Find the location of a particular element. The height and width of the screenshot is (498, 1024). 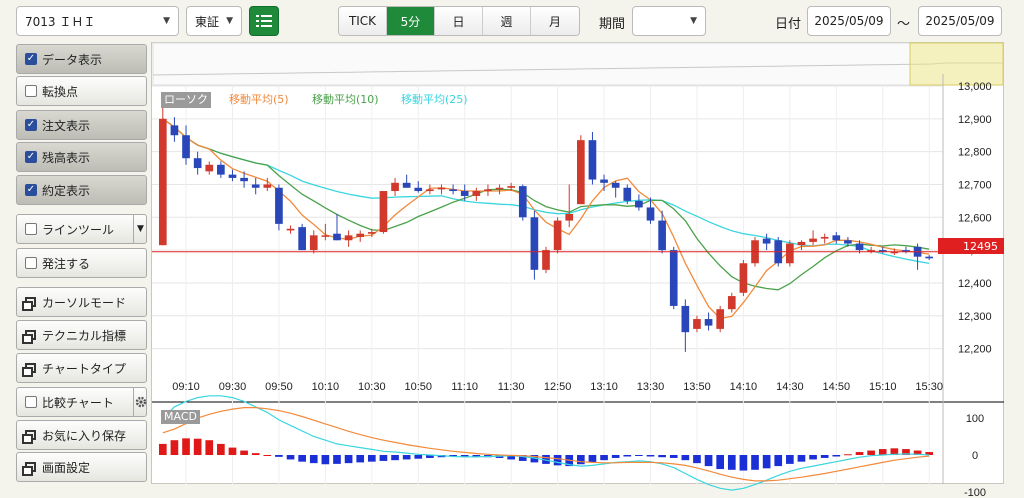

sidebar-item-label: お気に入り保存 is located at coordinates (84, 435).